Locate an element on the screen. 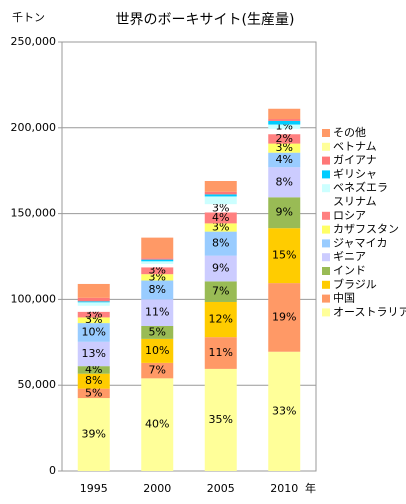 Image resolution: width=406 pixels, height=504 pixels. data-label: 3% is located at coordinates (220, 207).